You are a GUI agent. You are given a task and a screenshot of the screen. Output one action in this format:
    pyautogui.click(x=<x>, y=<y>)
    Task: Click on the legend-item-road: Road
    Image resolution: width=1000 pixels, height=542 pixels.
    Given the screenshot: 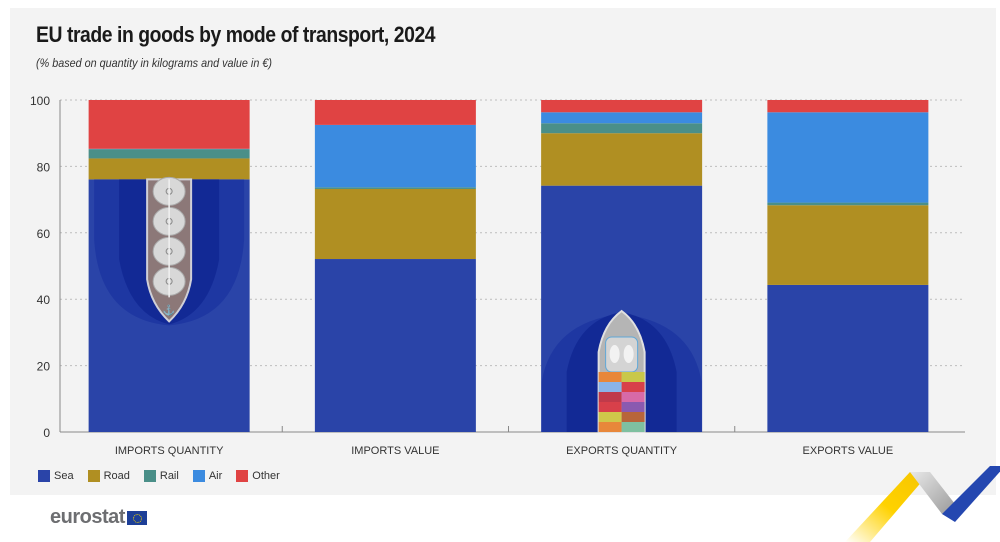 What is the action you would take?
    pyautogui.click(x=108, y=476)
    